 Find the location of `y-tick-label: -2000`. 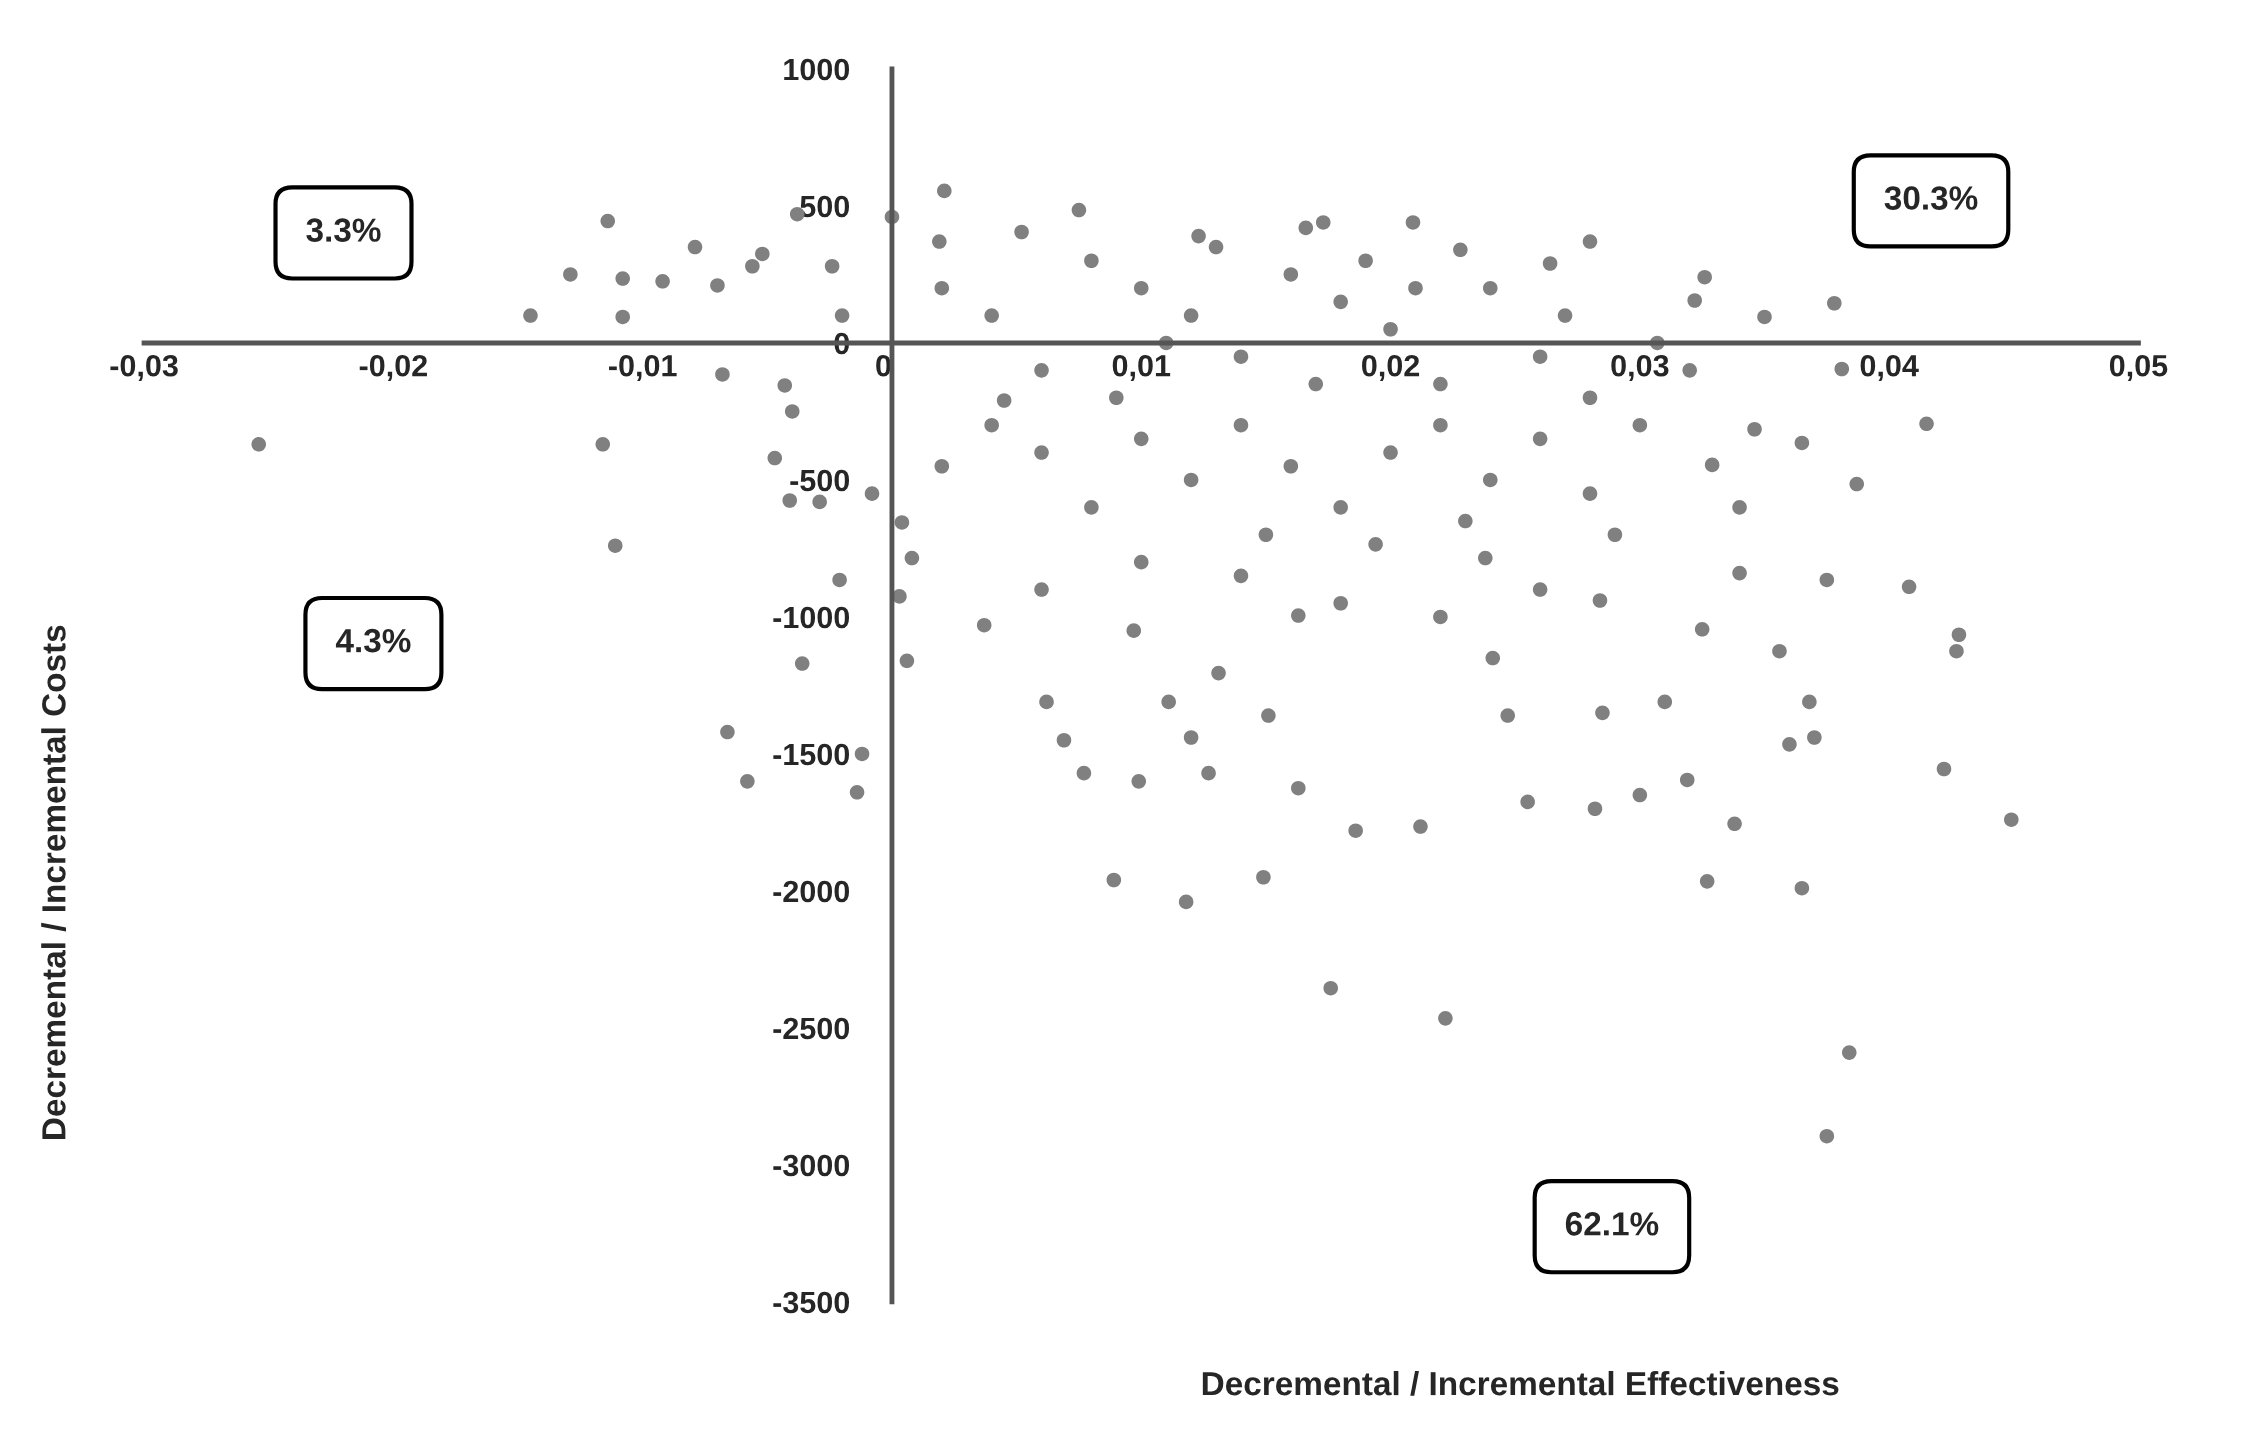

y-tick-label: -2000 is located at coordinates (811, 891).